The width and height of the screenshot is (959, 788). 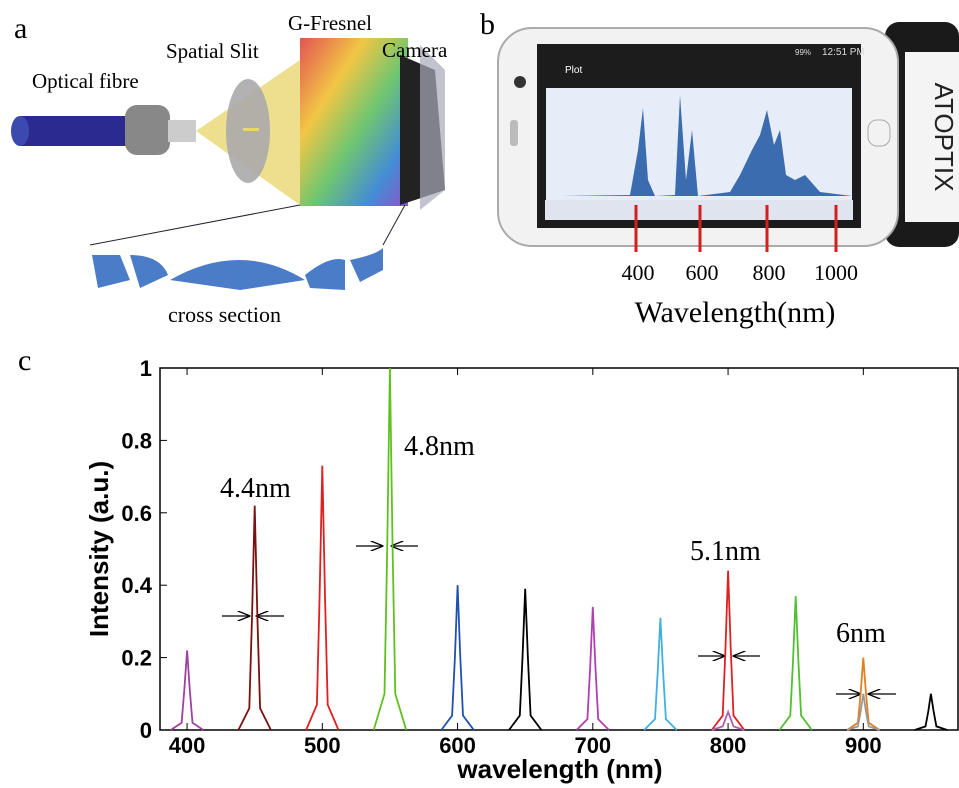 I want to click on wavelength-label: 1000, so click(x=836, y=272).